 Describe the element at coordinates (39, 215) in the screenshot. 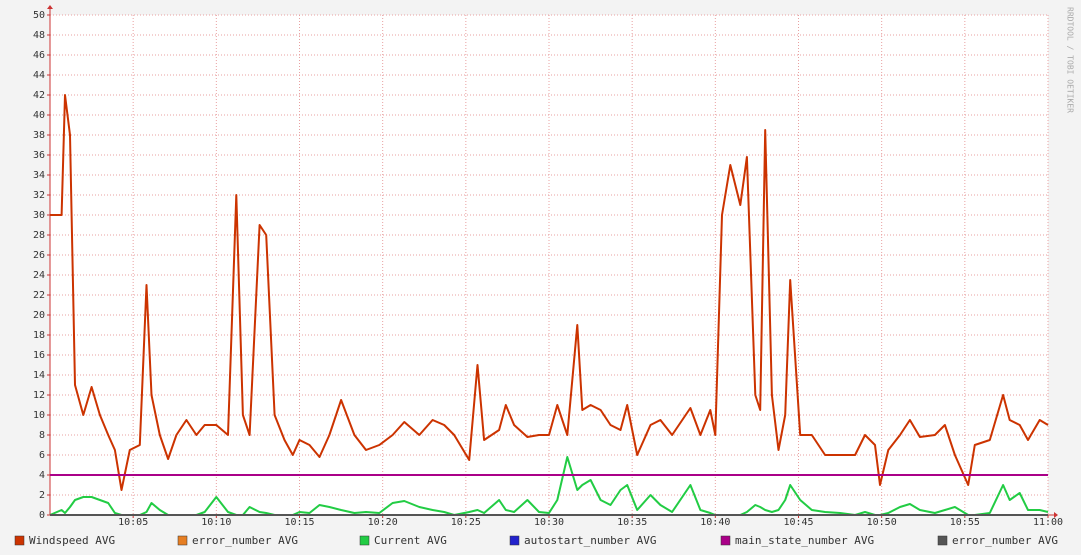

I see `y-tick-label: 30` at that location.